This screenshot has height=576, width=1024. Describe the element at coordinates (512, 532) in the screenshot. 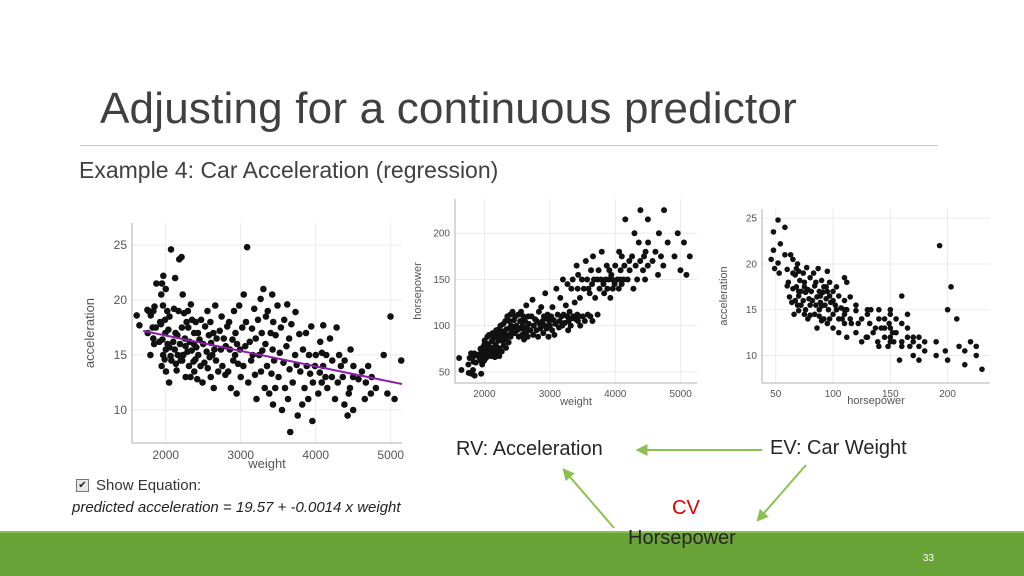

I see `footer-accent-line` at that location.